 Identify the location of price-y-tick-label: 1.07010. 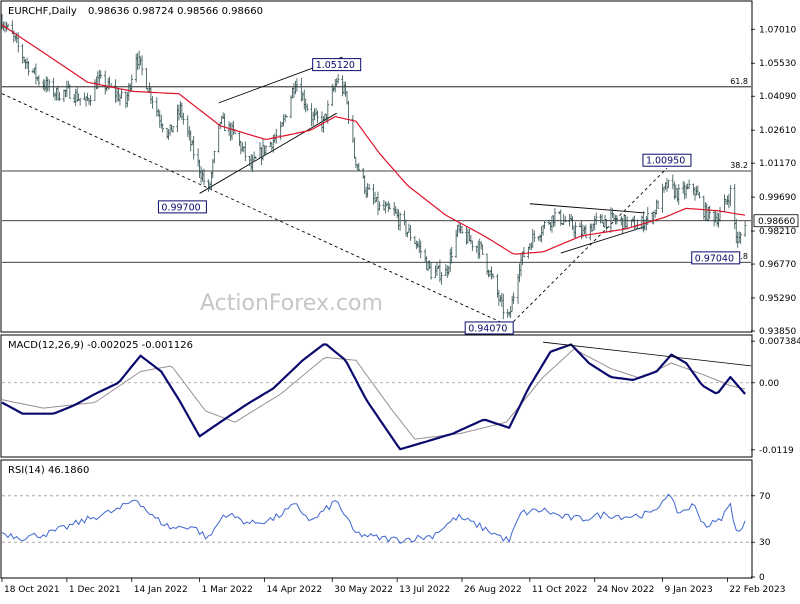
(777, 30).